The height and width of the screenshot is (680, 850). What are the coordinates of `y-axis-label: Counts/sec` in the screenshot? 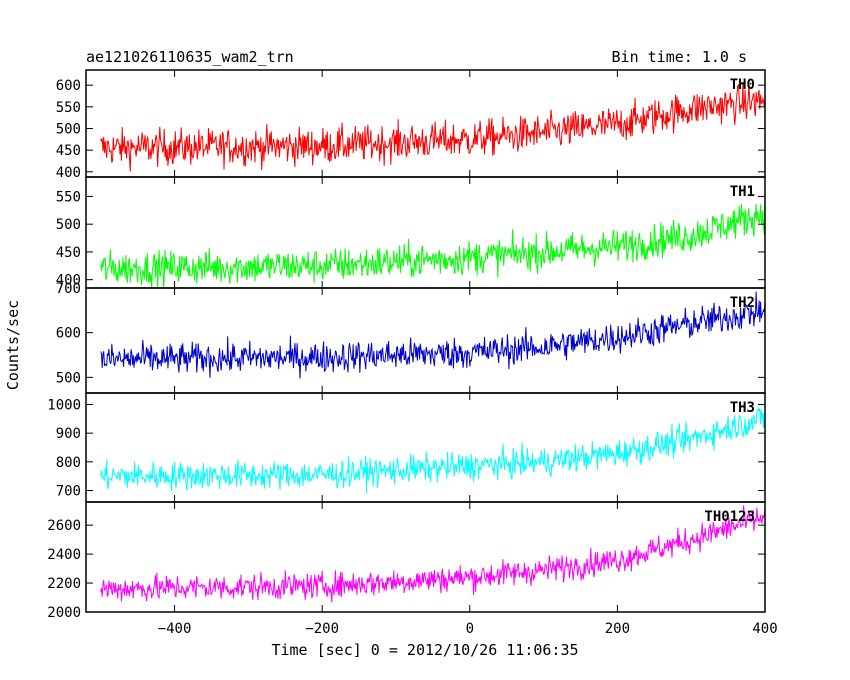 It's located at (13, 345).